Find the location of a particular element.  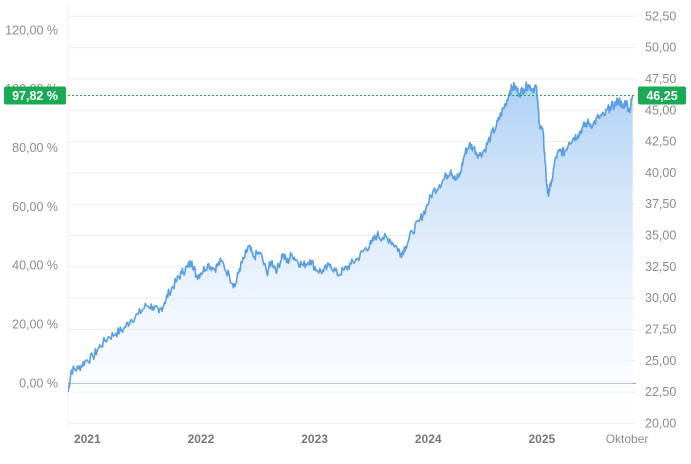

current-price-badge is located at coordinates (662, 95).